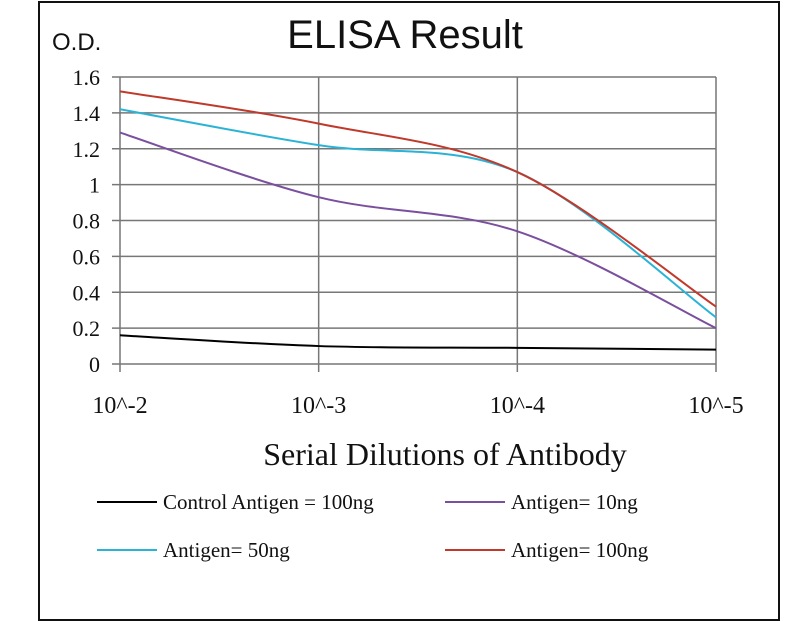  What do you see at coordinates (226, 550) in the screenshot?
I see `legend-label: Antigen= 50ng` at bounding box center [226, 550].